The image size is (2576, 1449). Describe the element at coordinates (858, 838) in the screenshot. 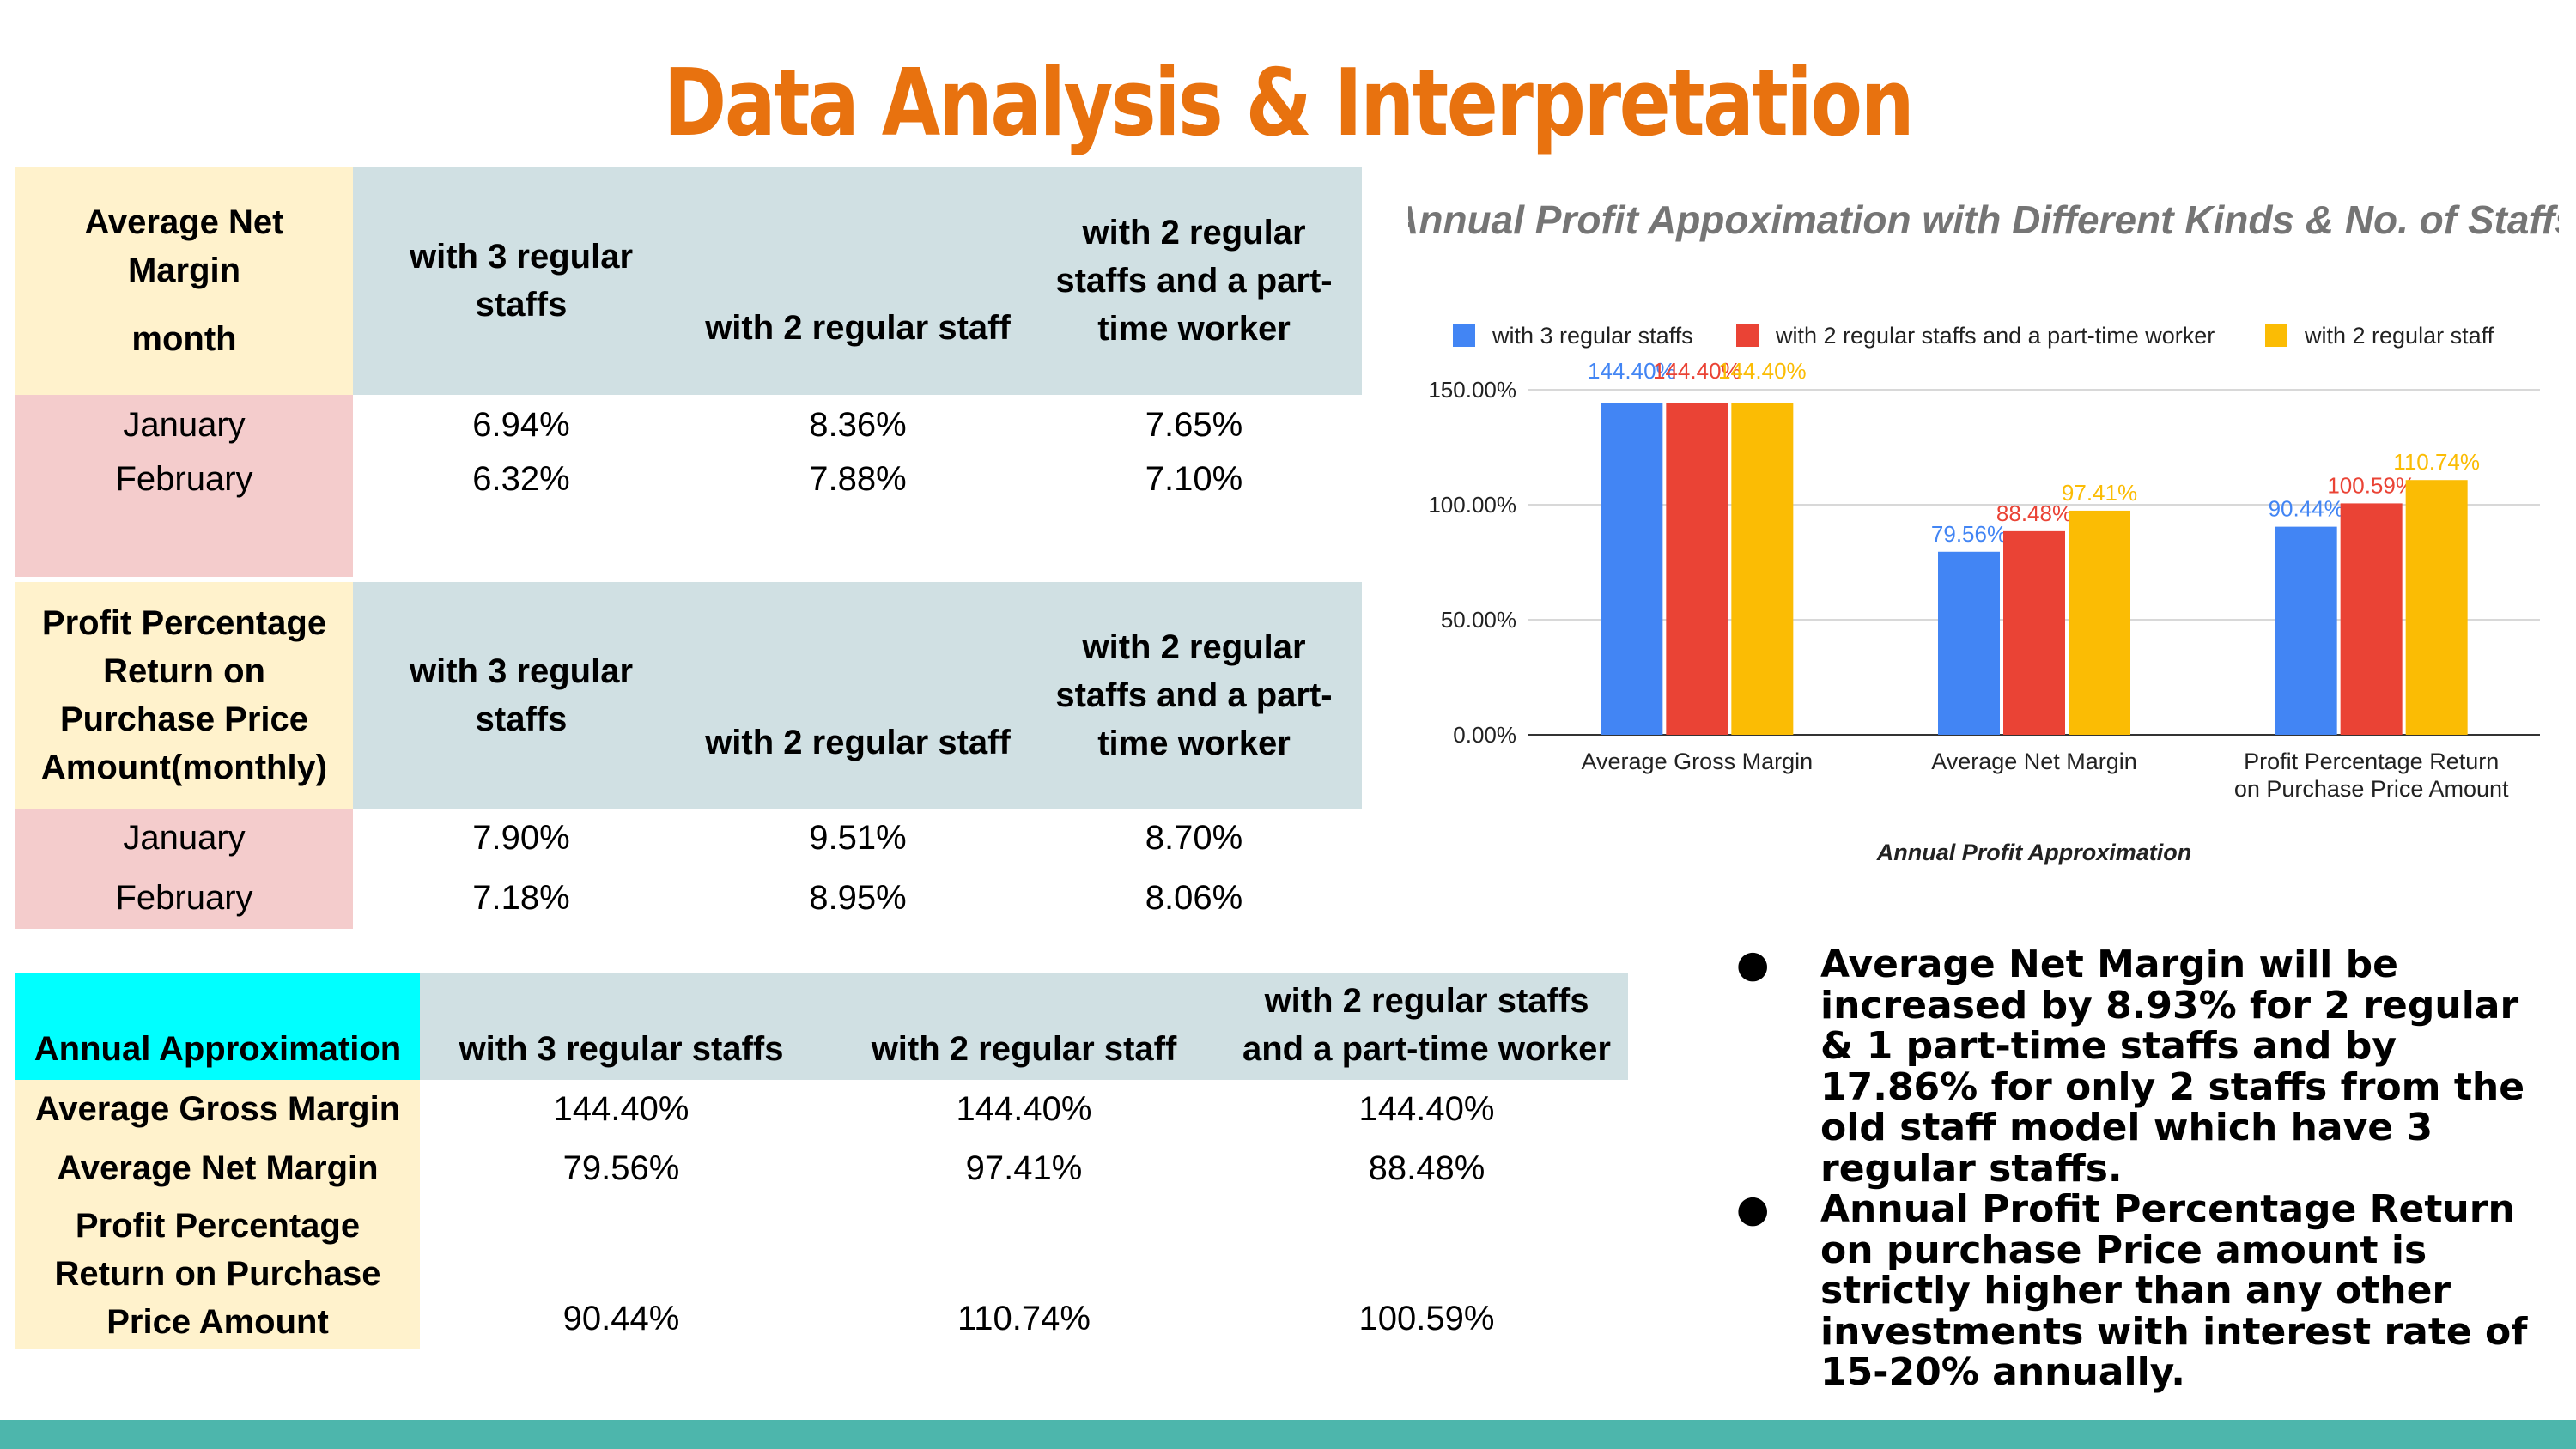

I see `table-cell: 9.51%` at that location.